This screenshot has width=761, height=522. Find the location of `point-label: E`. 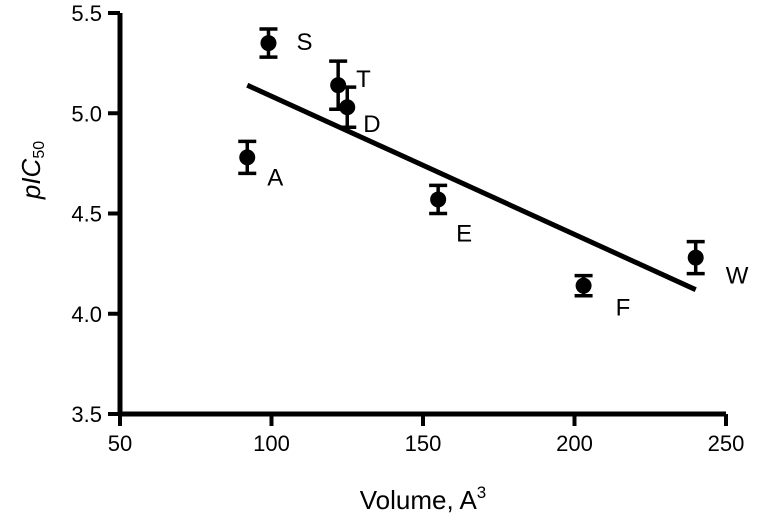

point-label: E is located at coordinates (464, 233).